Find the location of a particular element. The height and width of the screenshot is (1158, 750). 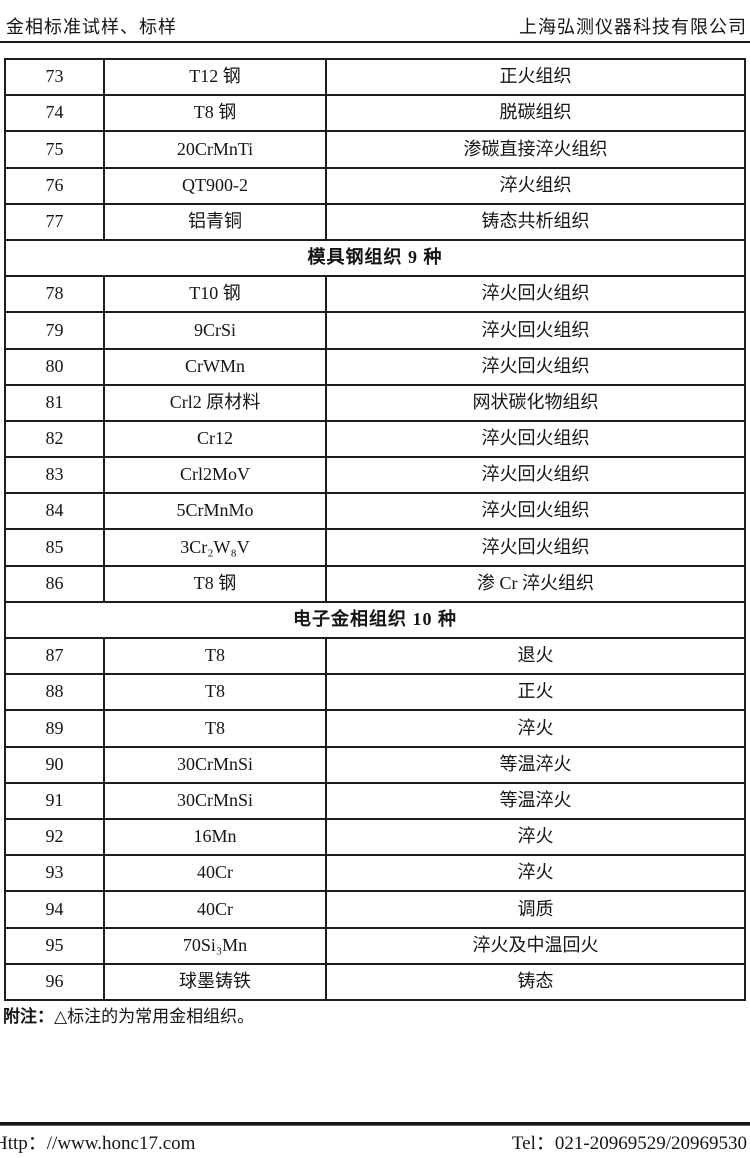

table-row: 79 9CrSi 淬火回火组织 is located at coordinates (375, 330).